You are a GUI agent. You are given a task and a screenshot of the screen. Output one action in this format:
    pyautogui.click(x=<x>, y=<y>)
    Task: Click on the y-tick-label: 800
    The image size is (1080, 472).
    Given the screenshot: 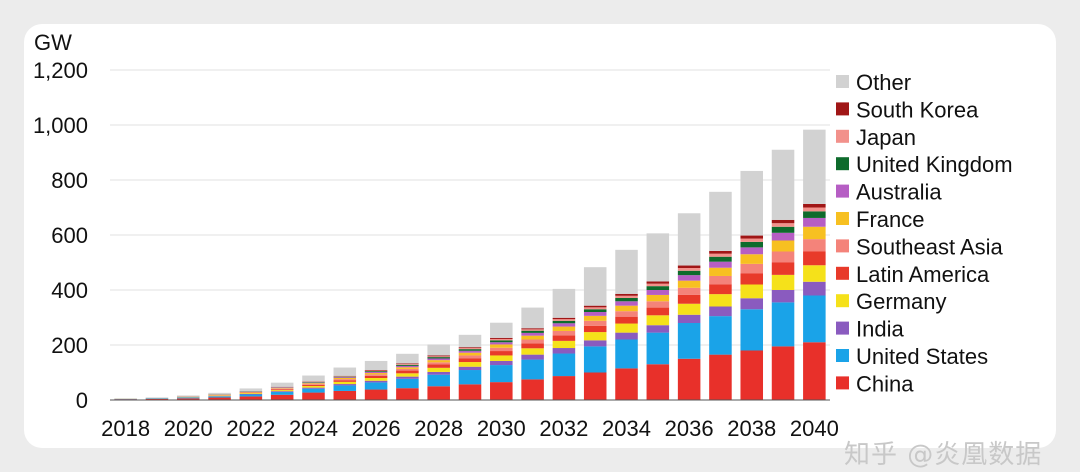 What is the action you would take?
    pyautogui.click(x=69, y=180)
    